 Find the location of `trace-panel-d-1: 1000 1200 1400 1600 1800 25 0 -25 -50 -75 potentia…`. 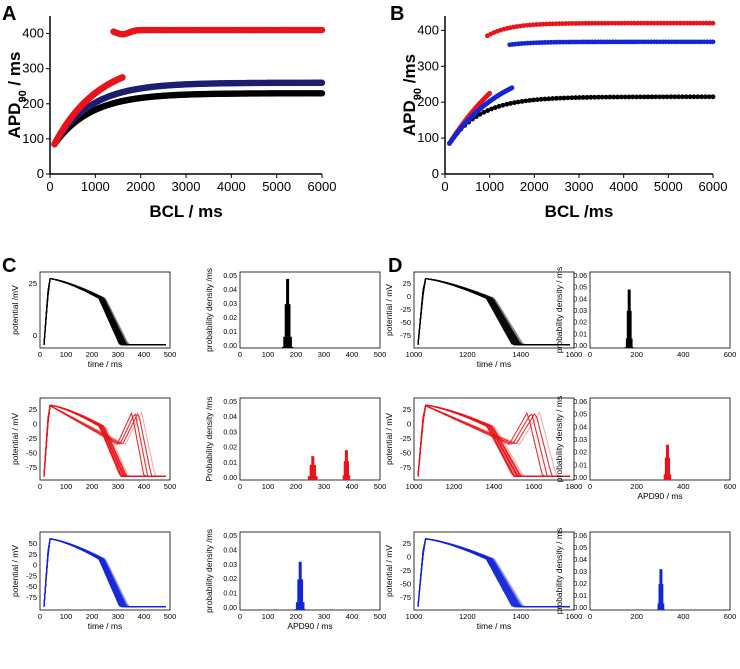

trace-panel-d-1: 1000 1200 1400 1600 1800 25 0 -25 -50 -75 potentia… is located at coordinates (560, 448).